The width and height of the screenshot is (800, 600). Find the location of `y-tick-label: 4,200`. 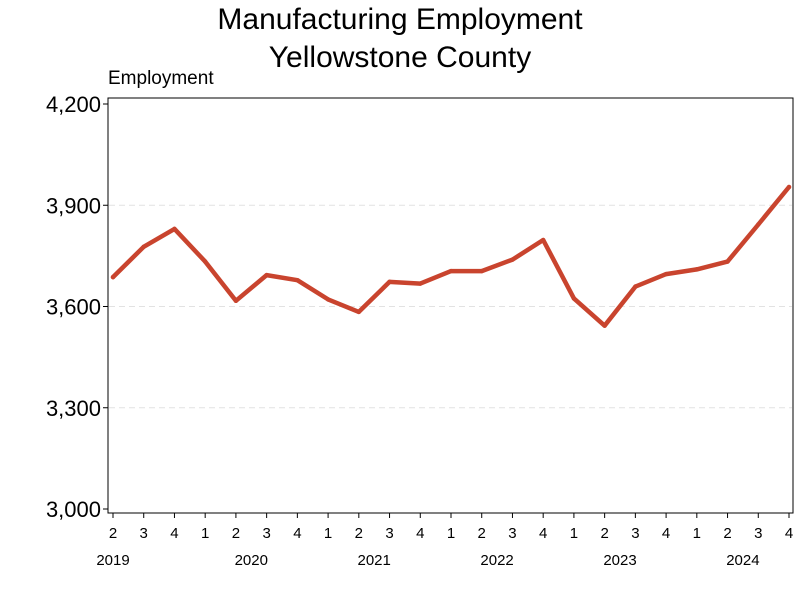

y-tick-label: 4,200 is located at coordinates (73, 104).